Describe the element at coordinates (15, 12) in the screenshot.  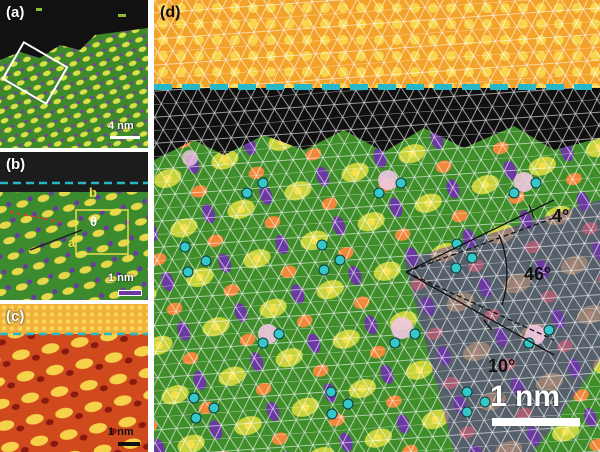
I see `panel-a-label: (a)` at that location.